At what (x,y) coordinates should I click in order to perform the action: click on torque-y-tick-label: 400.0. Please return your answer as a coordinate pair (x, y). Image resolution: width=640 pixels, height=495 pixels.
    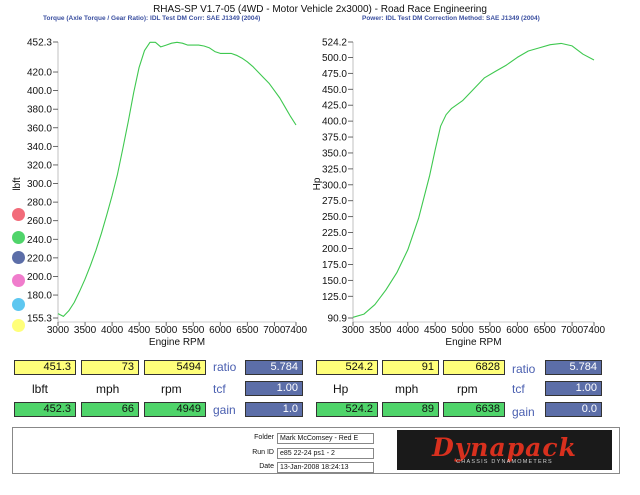
    Looking at the image, I should click on (39, 91).